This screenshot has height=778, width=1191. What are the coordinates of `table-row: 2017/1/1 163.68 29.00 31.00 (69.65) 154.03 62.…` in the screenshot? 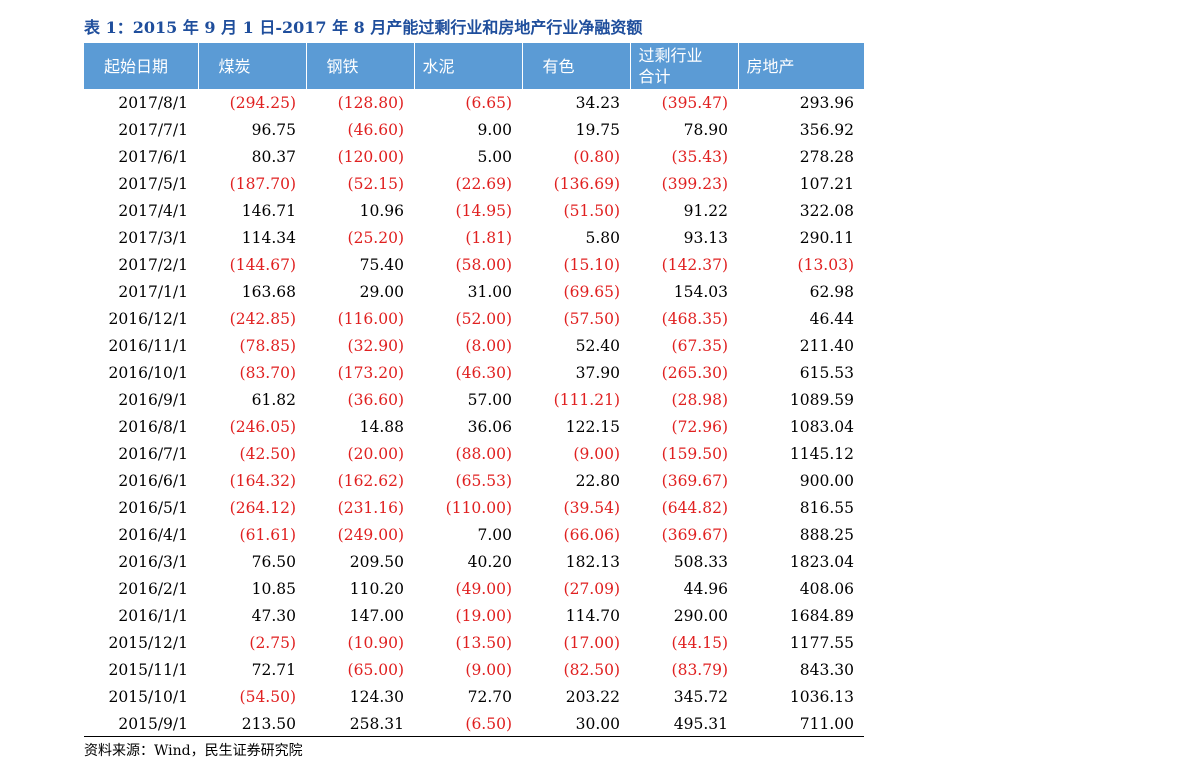 It's located at (474, 291).